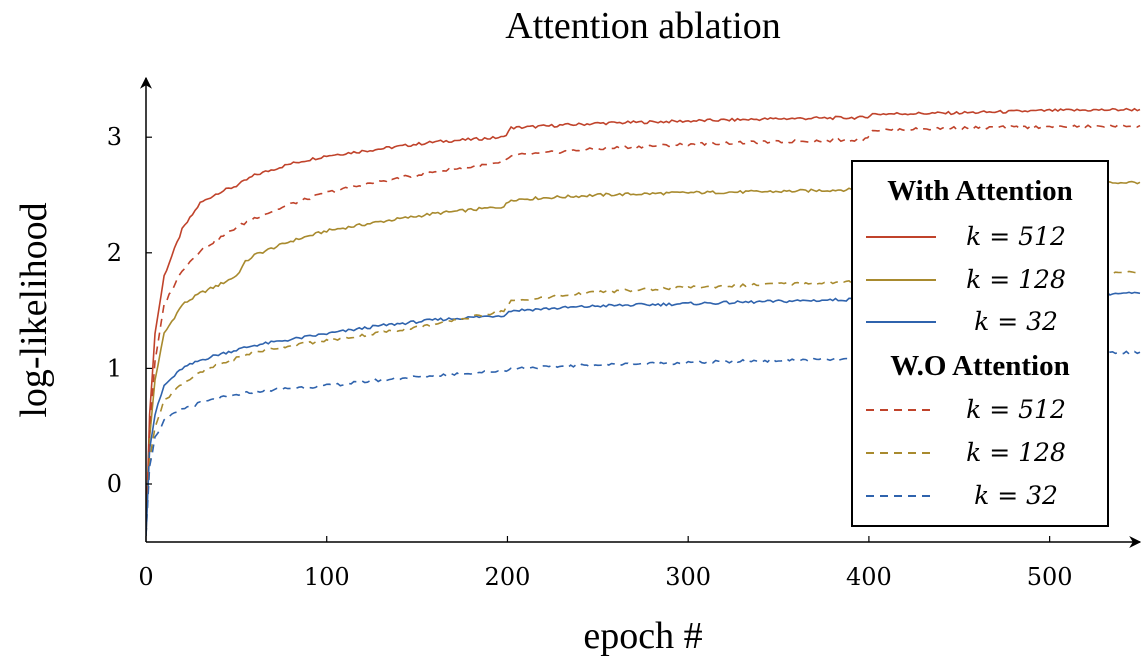 The height and width of the screenshot is (672, 1144). Describe the element at coordinates (114, 253) in the screenshot. I see `y-tick-label: 2` at that location.